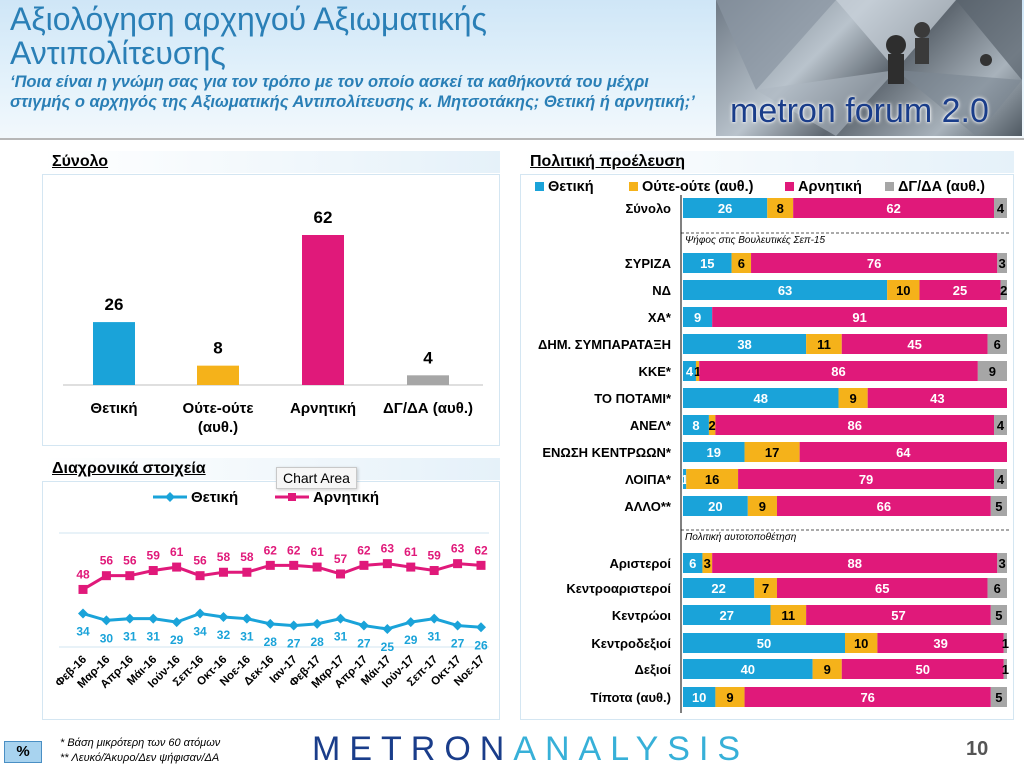  Describe the element at coordinates (271, 162) in the screenshot. I see `section-title-total: Σύνολο` at that location.